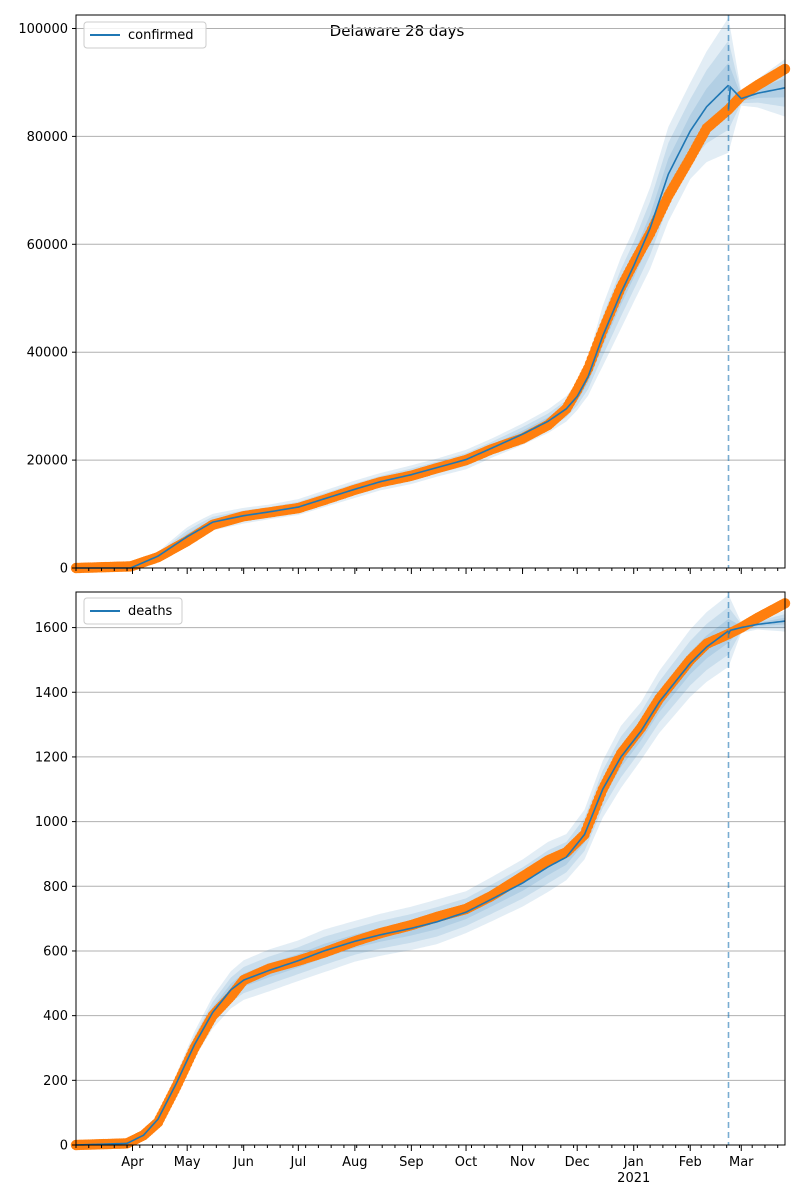 Image resolution: width=800 pixels, height=1200 pixels. I want to click on y-tick-label: 40000, so click(47, 353).